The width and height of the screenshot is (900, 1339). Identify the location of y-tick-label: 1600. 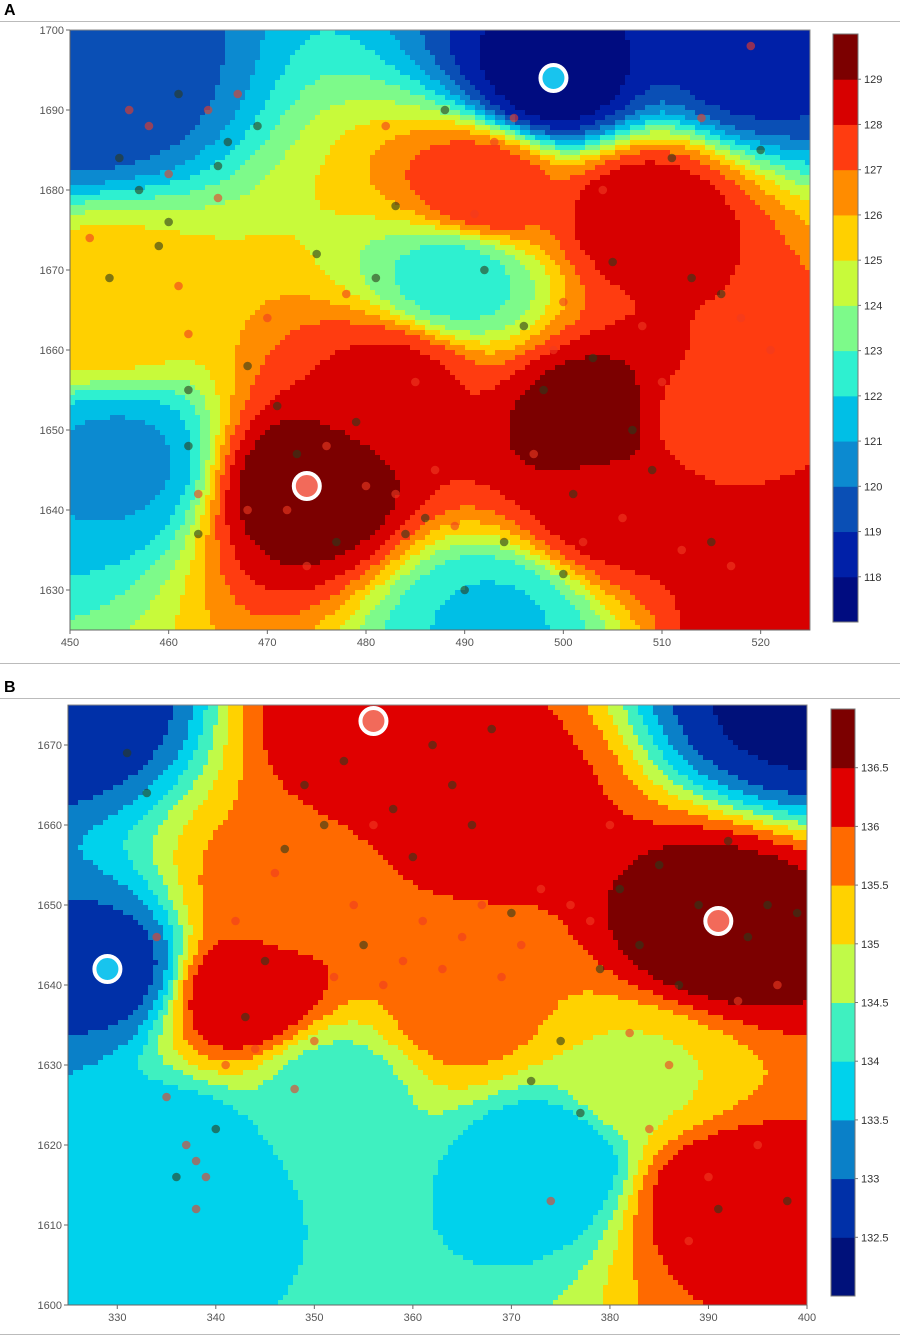
(50, 1306).